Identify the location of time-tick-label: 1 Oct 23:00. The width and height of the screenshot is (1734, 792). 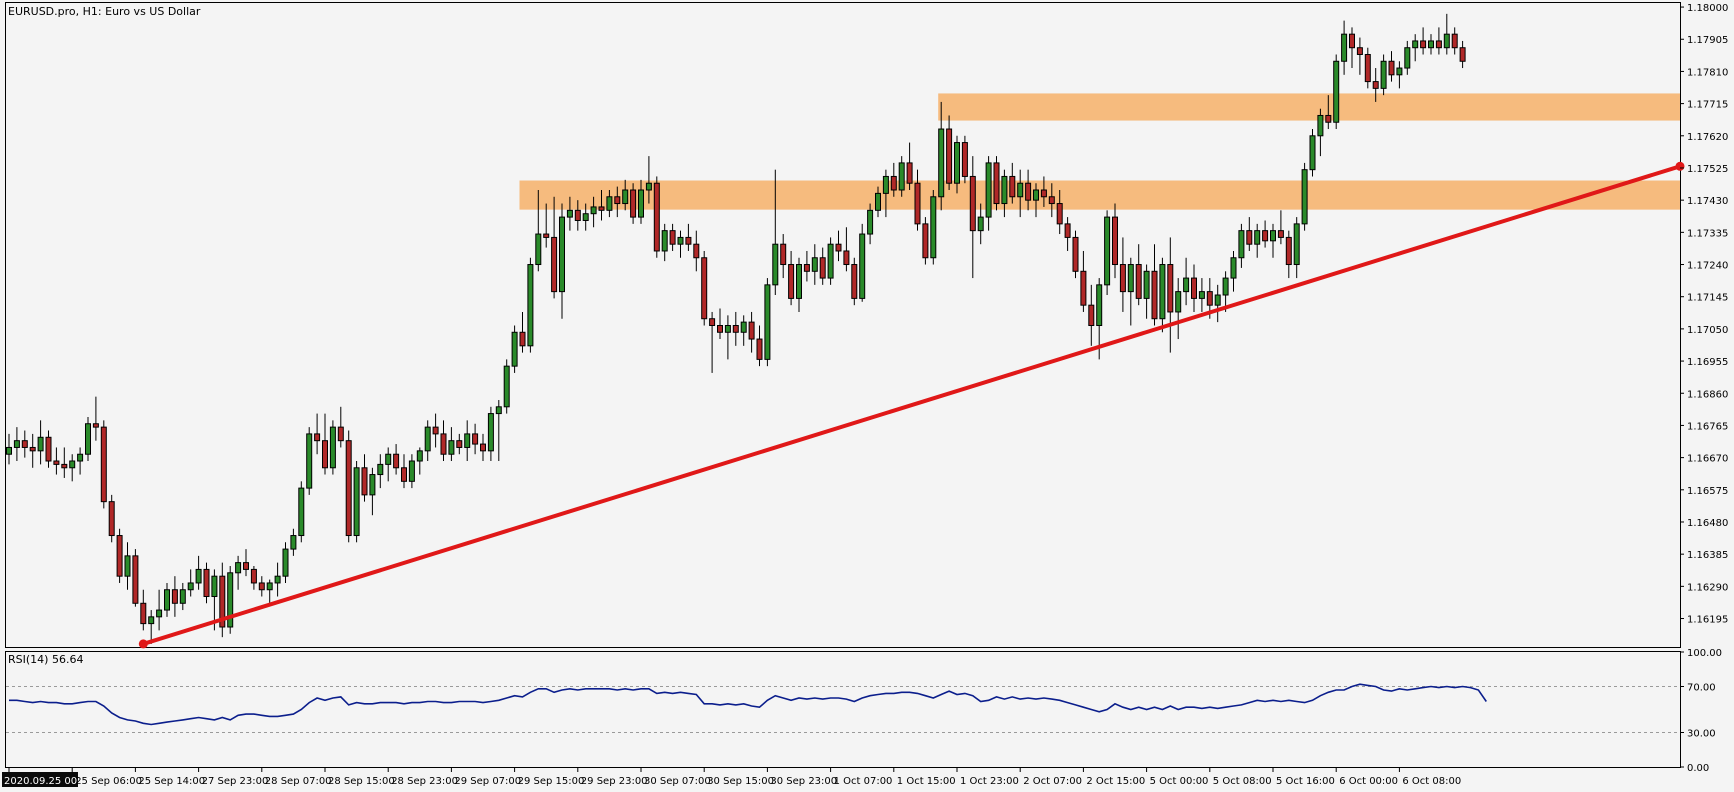
(989, 781).